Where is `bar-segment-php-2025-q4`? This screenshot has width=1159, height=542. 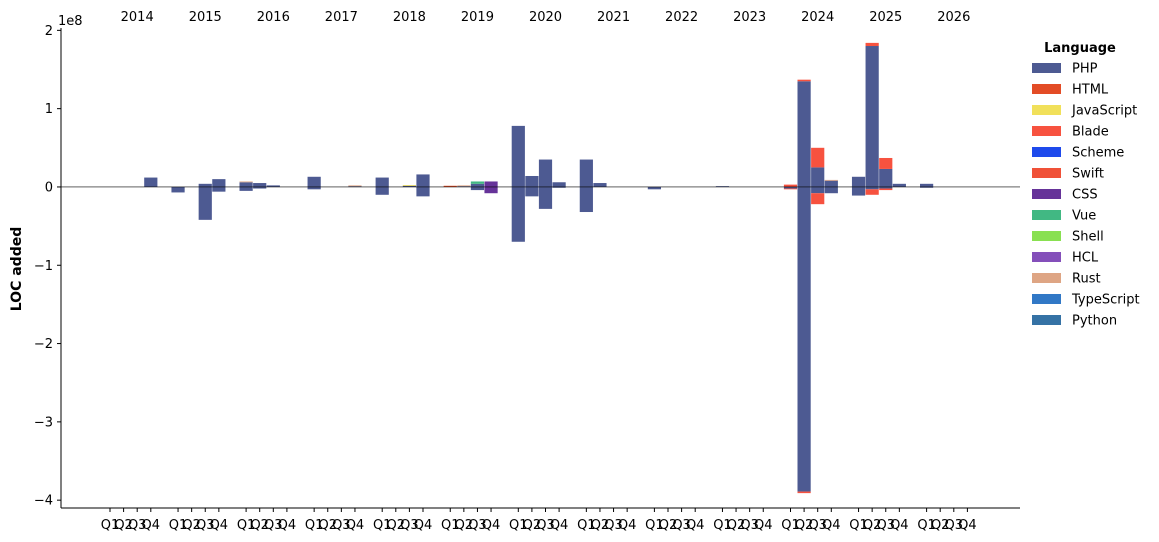
bar-segment-php-2025-q4 is located at coordinates (899, 185).